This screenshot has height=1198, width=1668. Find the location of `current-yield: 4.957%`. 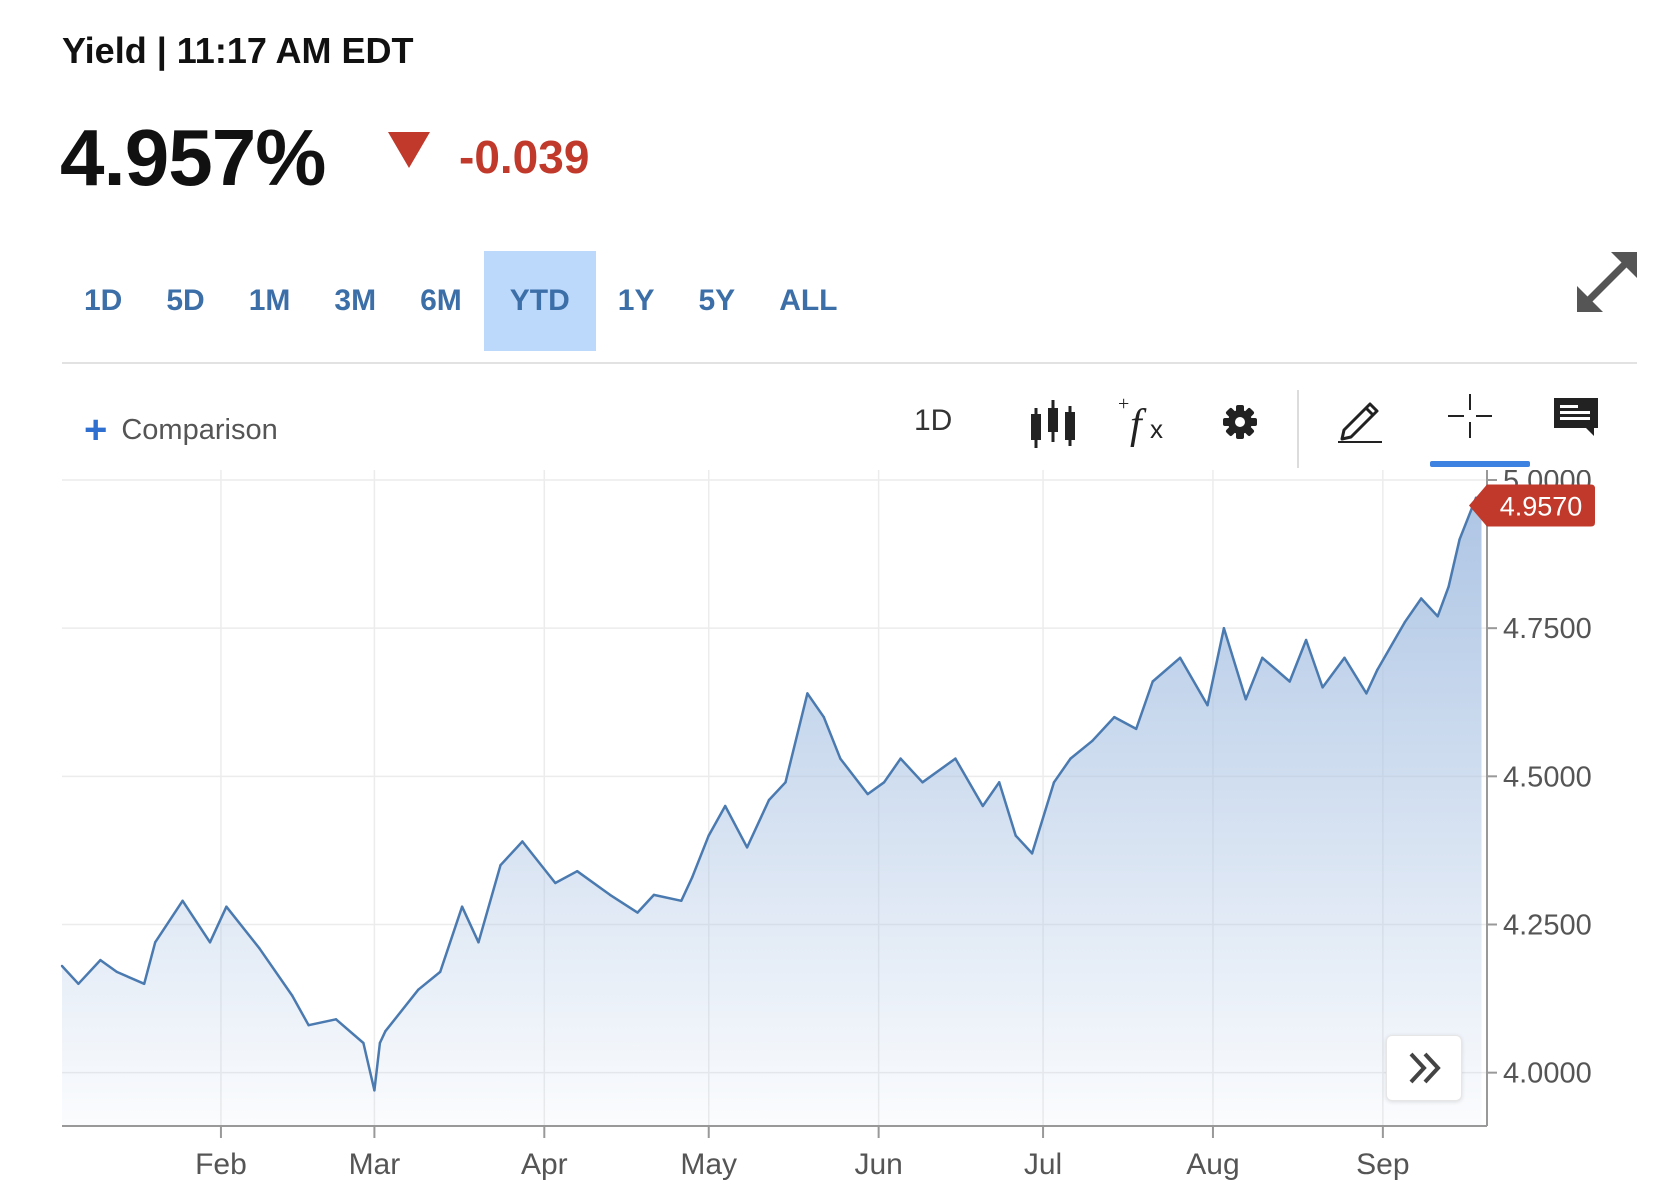

current-yield: 4.957% is located at coordinates (193, 157).